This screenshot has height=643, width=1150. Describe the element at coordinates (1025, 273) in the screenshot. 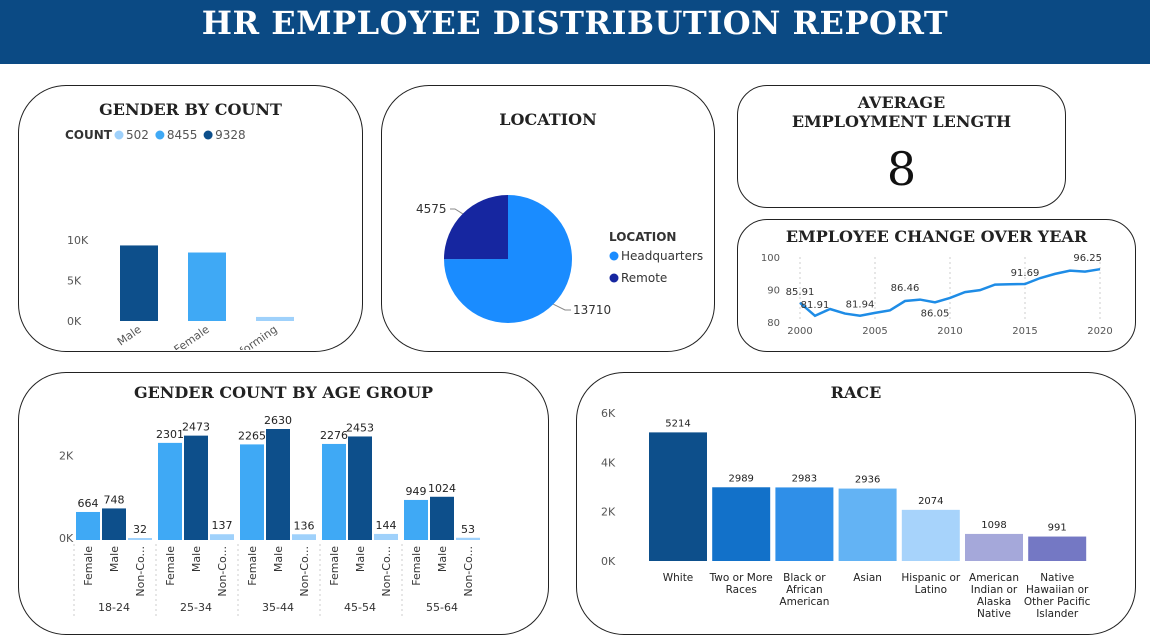

I see `data-label: 91.69` at that location.